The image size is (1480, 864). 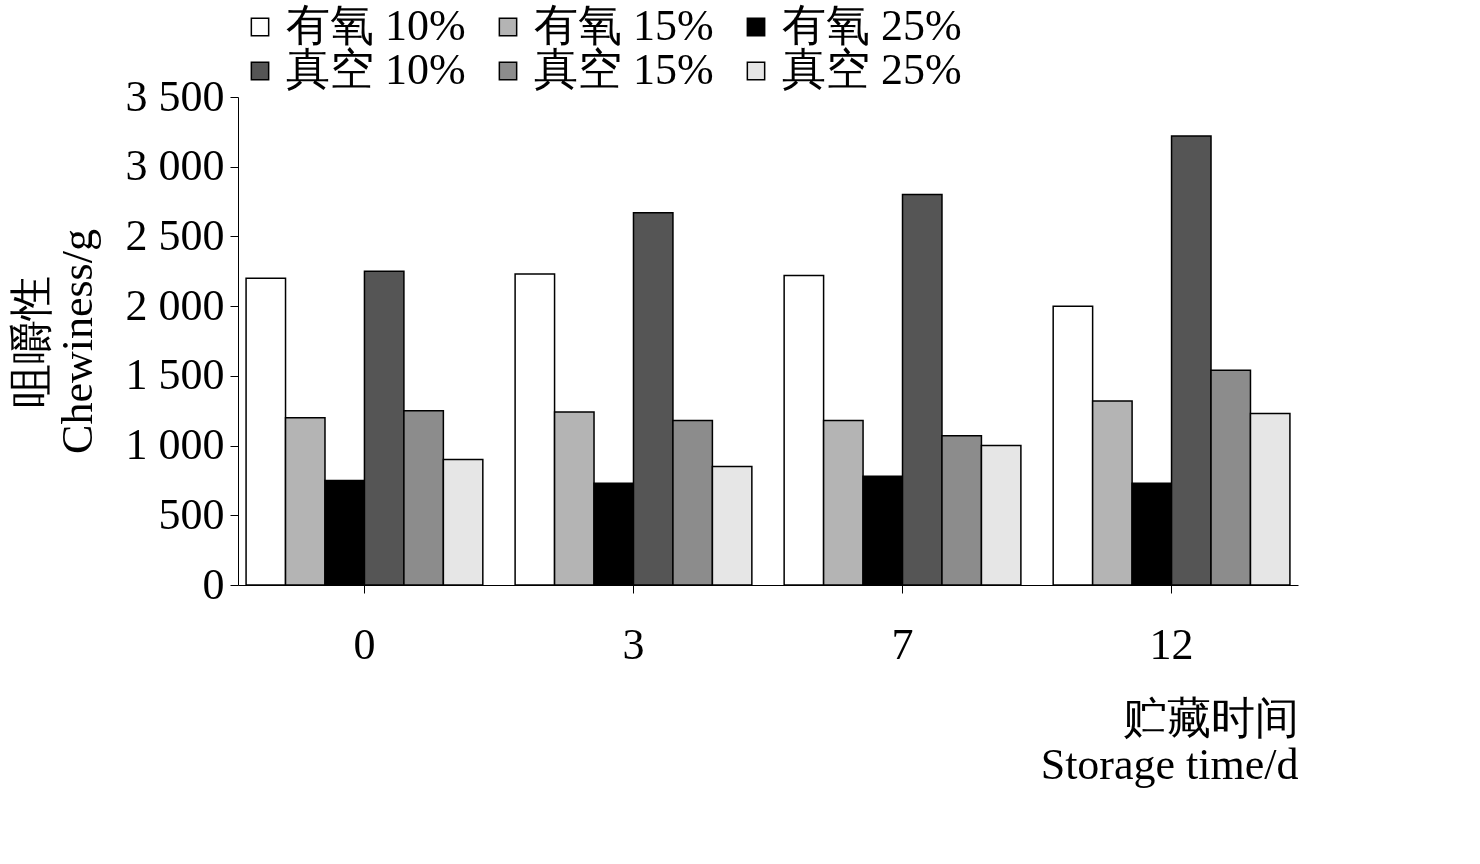 I want to click on y-tick-label: 500, so click(x=191, y=514).